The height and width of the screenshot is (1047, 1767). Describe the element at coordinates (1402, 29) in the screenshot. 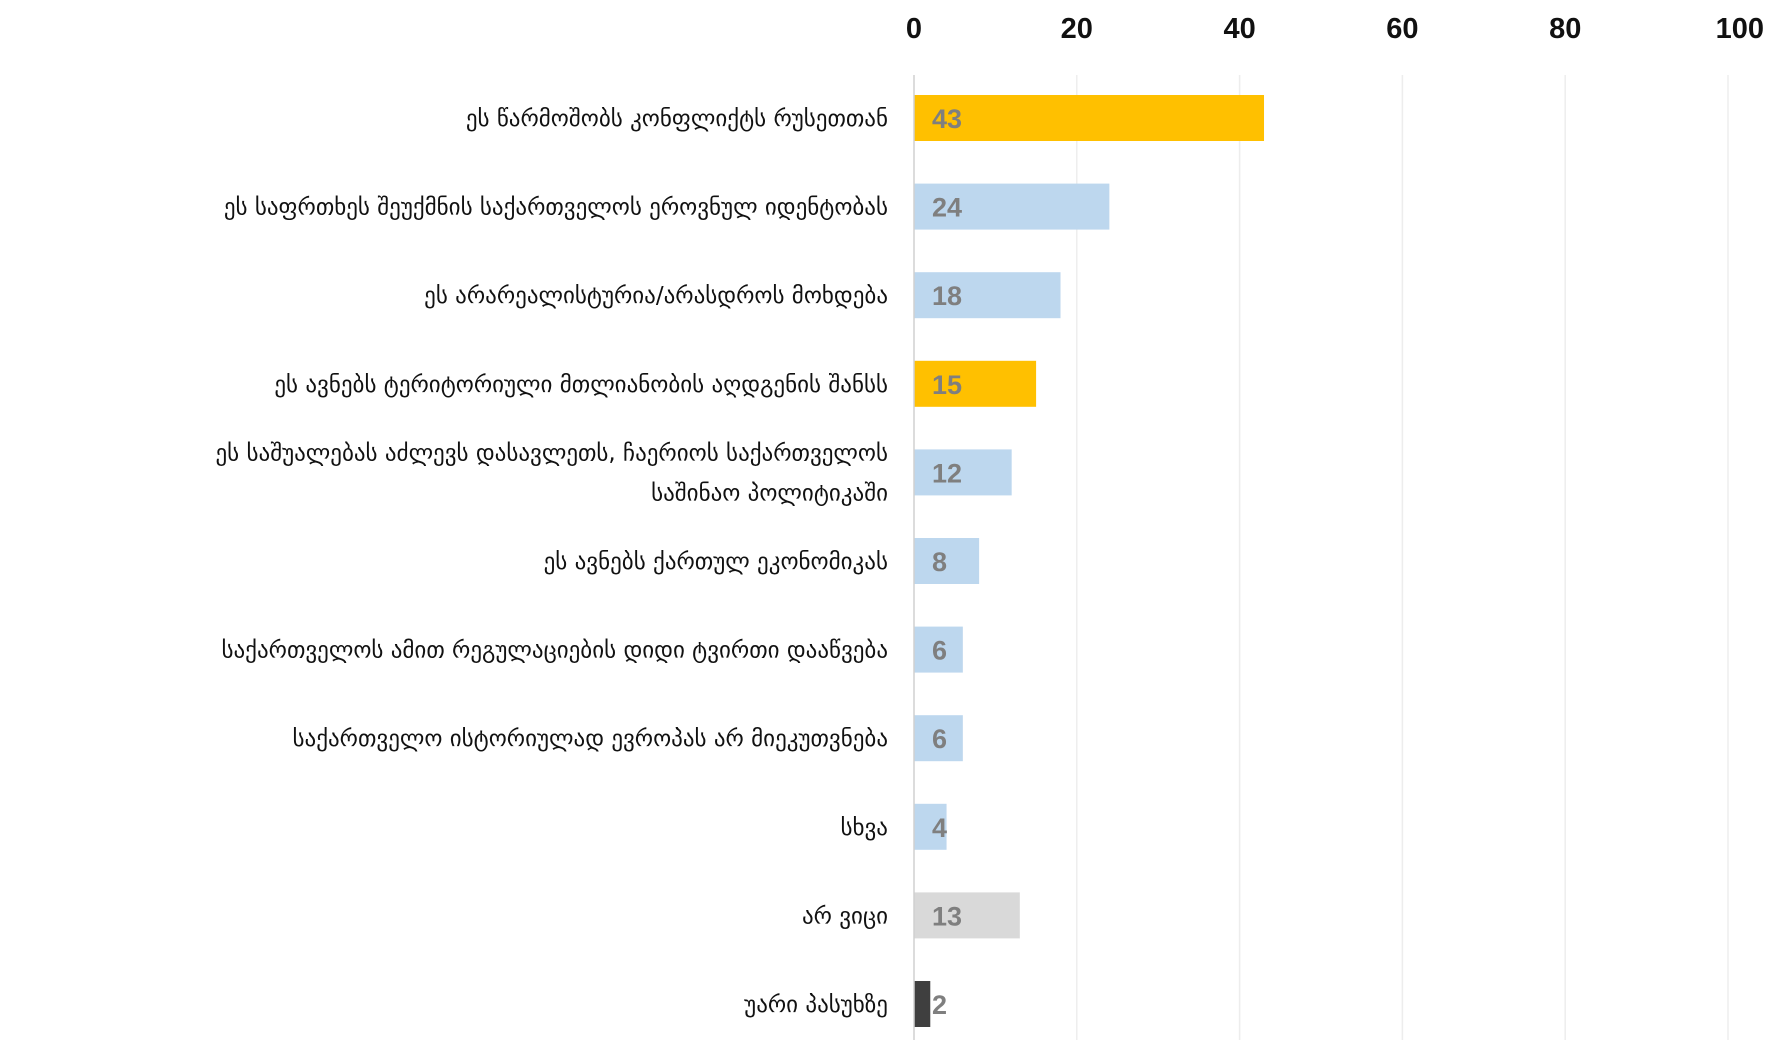

I see `x-tick-label: 60` at that location.